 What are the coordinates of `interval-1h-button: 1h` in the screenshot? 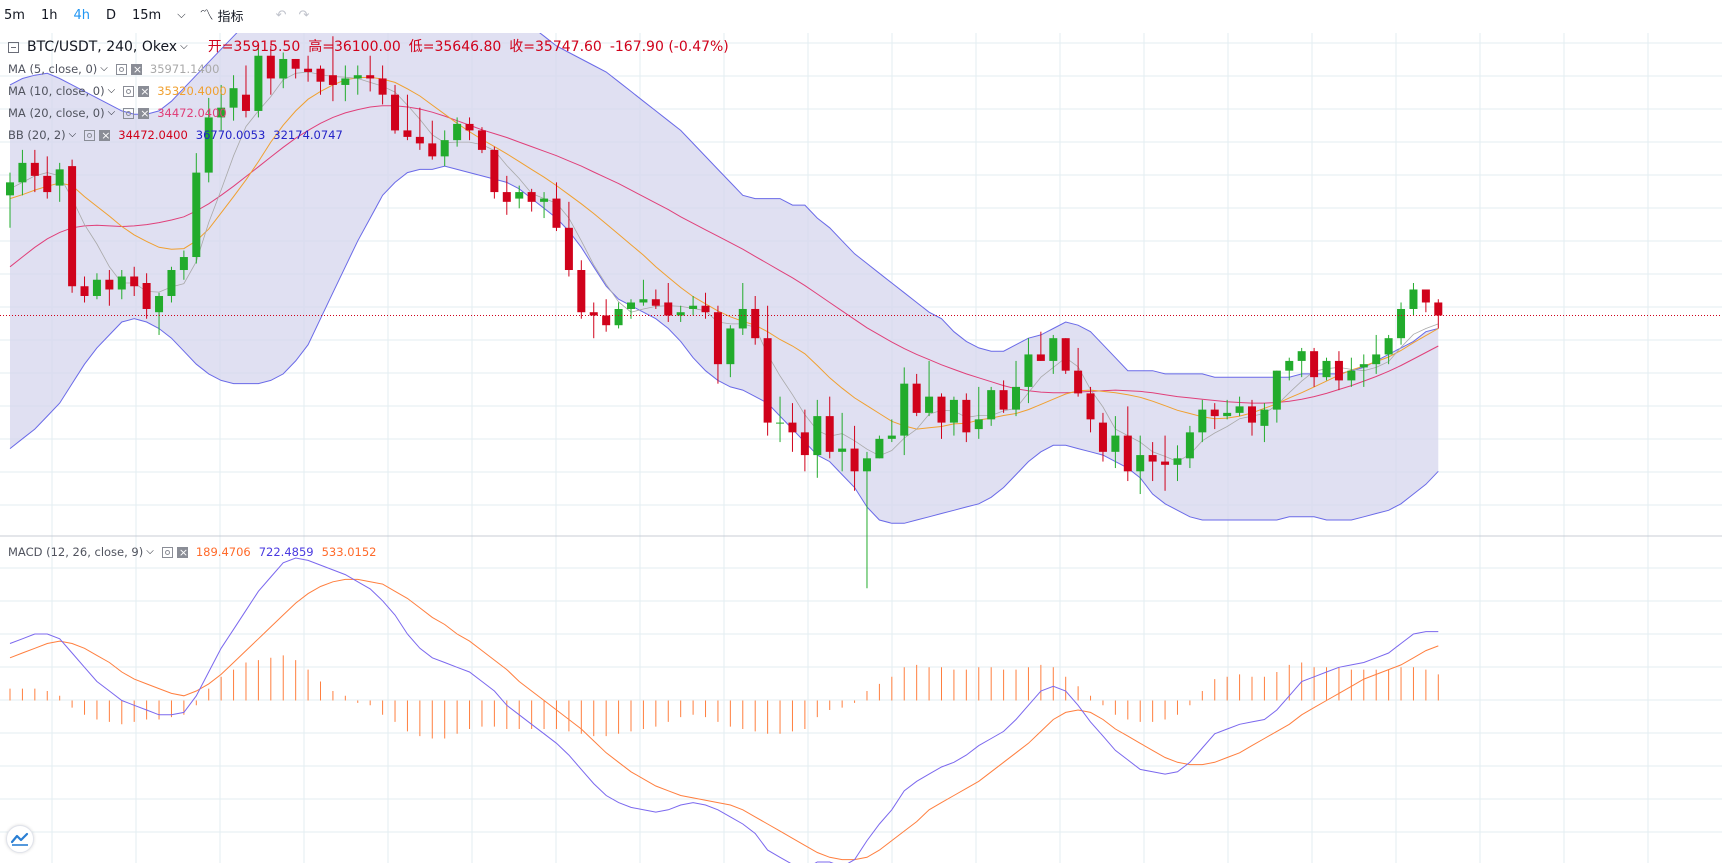 It's located at (49, 15).